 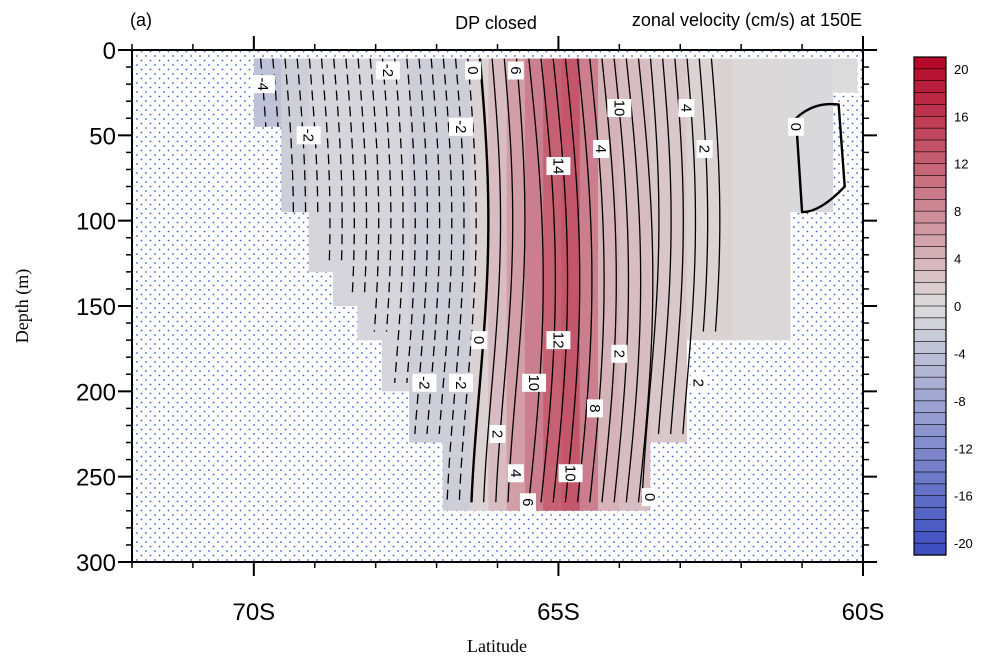 I want to click on colorbar-label: 12, so click(x=961, y=164).